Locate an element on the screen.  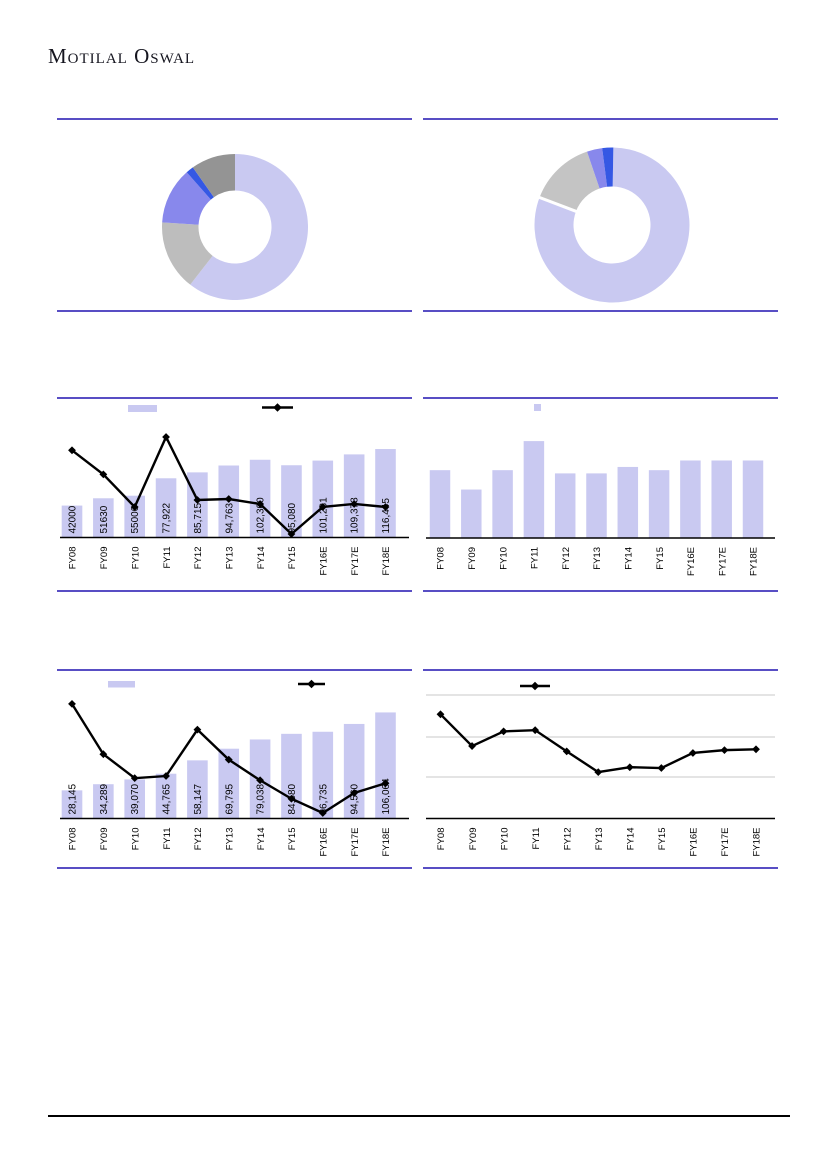
bar-value-label: 58,147 is located at coordinates (198, 798).